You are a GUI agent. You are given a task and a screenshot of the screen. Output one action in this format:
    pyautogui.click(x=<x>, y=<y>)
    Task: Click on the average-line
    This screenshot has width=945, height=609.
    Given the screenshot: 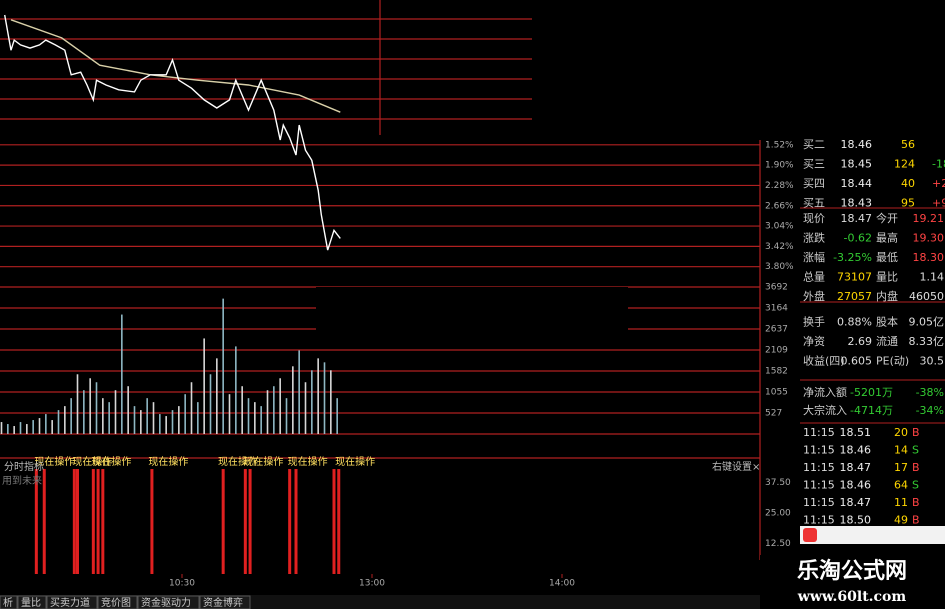 What is the action you would take?
    pyautogui.click(x=175, y=66)
    